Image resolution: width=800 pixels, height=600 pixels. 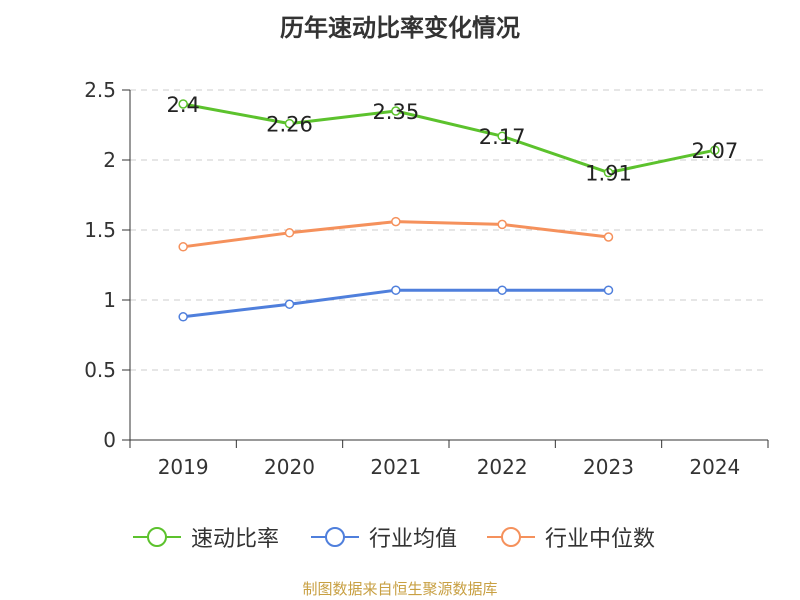 I want to click on data-label: 2.35, so click(x=395, y=112).